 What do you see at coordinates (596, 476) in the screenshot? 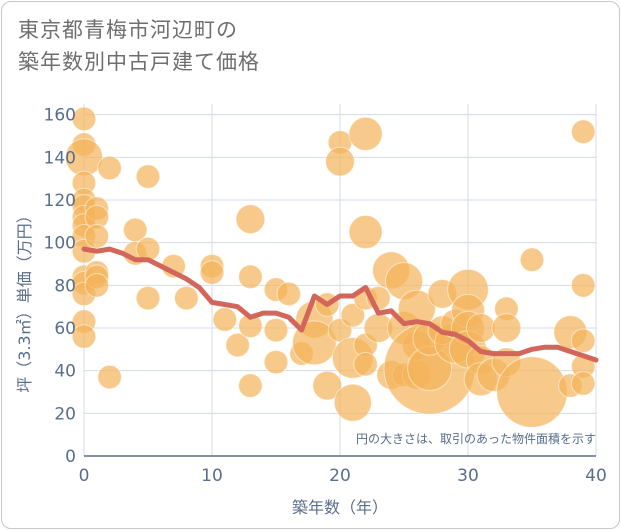
I see `x-tick-label: 40` at bounding box center [596, 476].